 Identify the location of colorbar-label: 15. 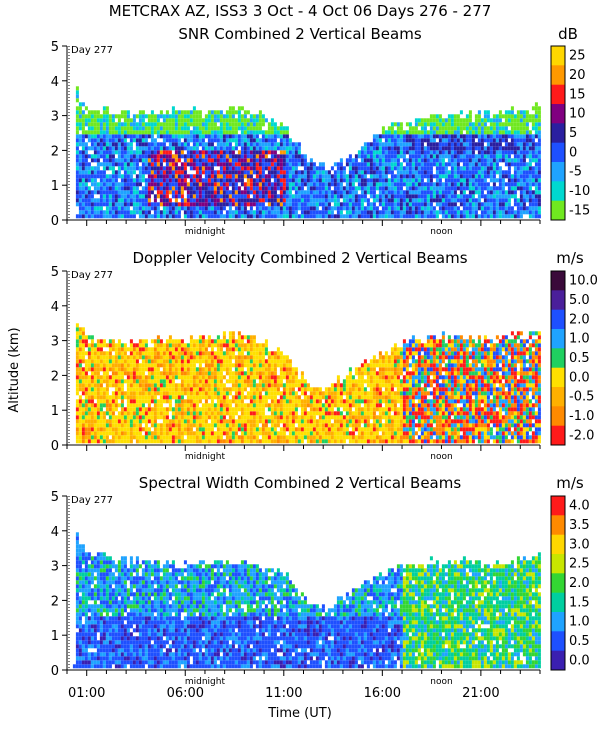
(577, 94).